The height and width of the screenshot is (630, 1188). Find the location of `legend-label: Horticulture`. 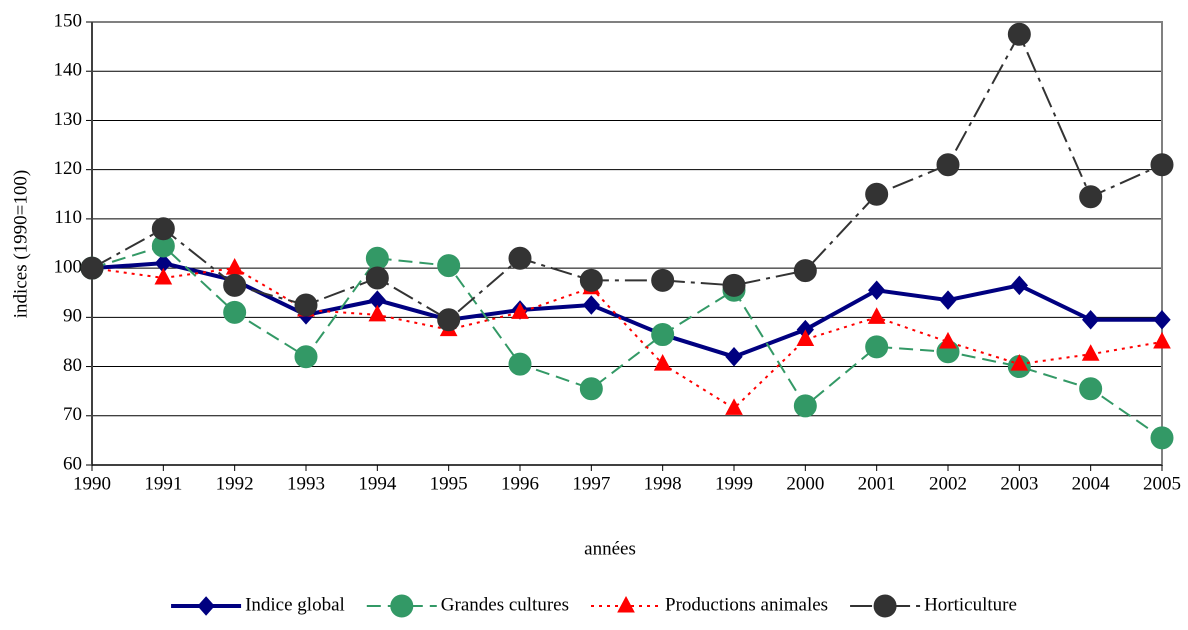

legend-label: Horticulture is located at coordinates (970, 604).